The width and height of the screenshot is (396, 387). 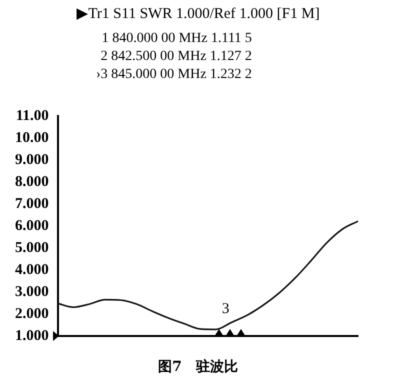 What do you see at coordinates (32, 314) in the screenshot?
I see `y-tick-label: 2.000` at bounding box center [32, 314].